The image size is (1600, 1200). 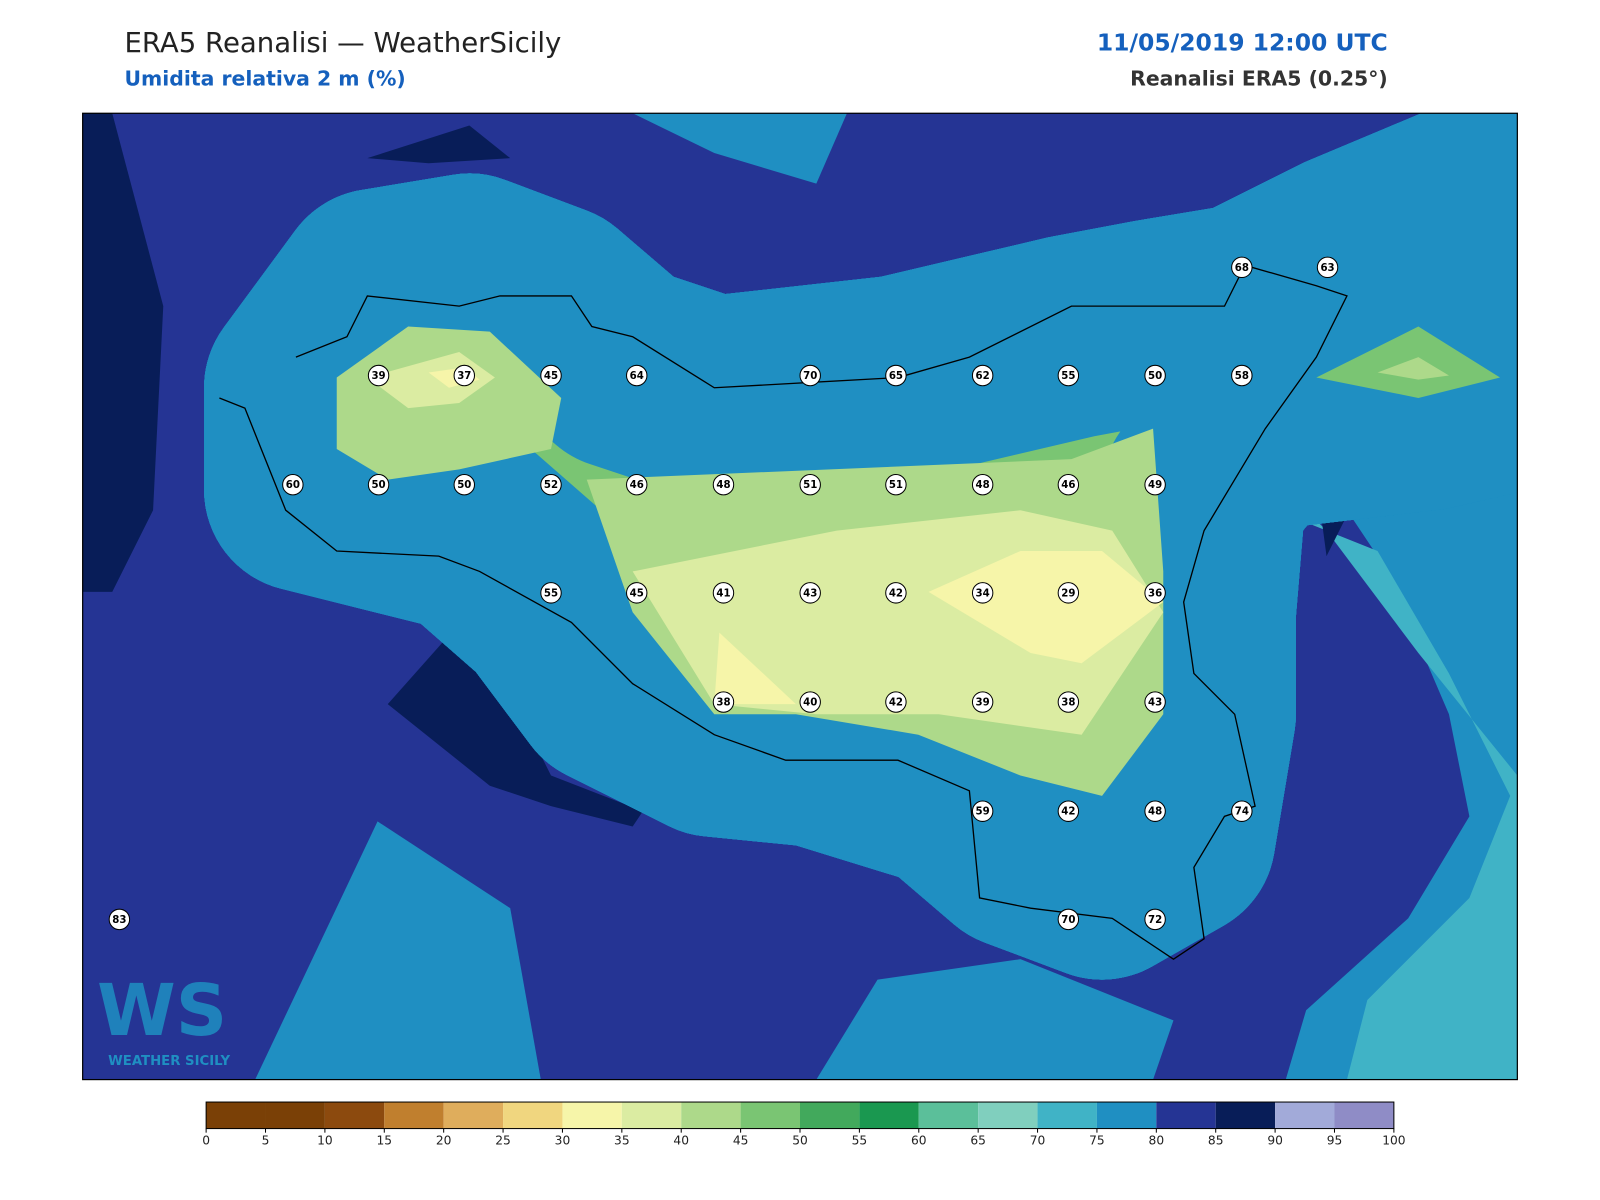 I want to click on station-value: 64, so click(x=637, y=376).